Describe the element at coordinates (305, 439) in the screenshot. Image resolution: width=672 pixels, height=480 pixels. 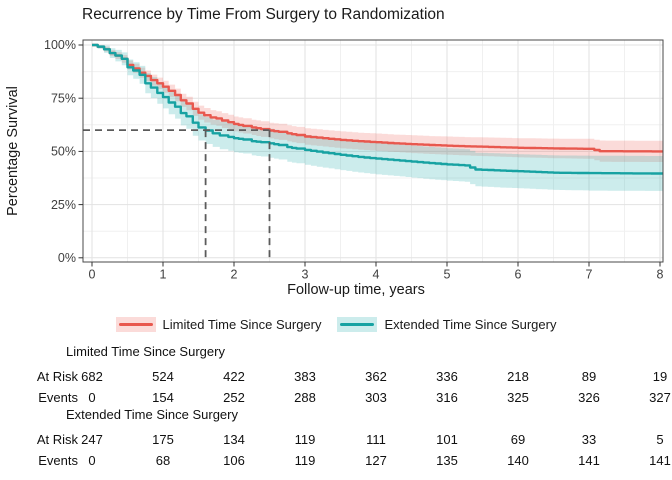
I see `risk-count-extended: 119` at that location.